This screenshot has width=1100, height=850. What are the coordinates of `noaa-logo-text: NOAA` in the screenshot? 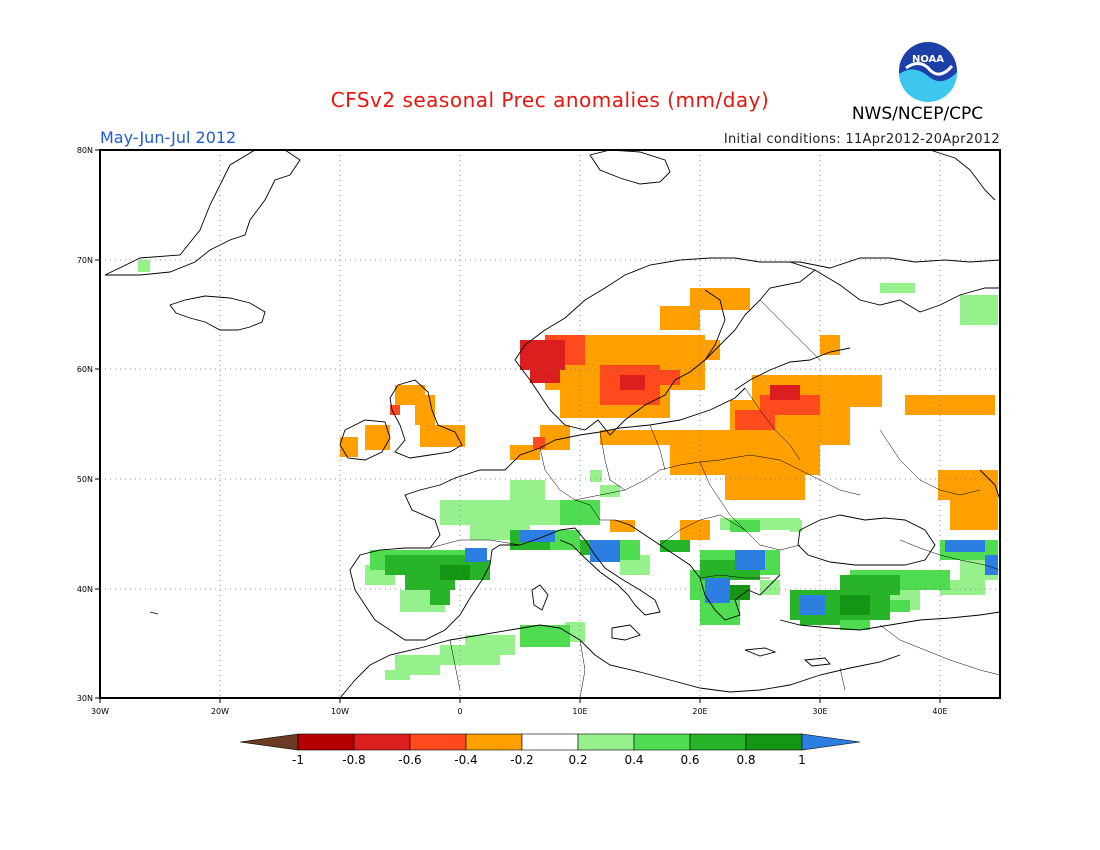 It's located at (928, 59).